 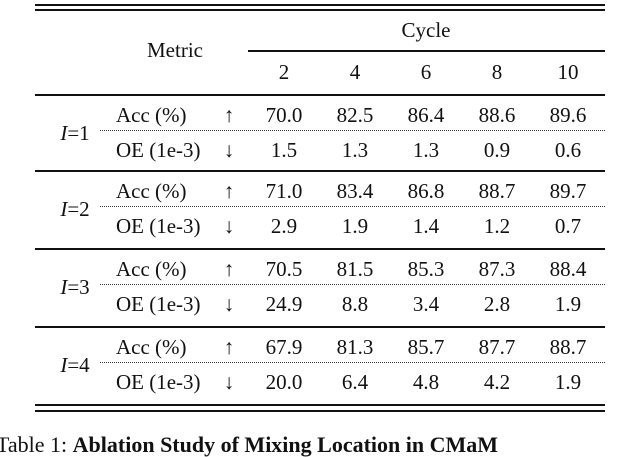 What do you see at coordinates (284, 269) in the screenshot?
I see `cell: 70.5` at bounding box center [284, 269].